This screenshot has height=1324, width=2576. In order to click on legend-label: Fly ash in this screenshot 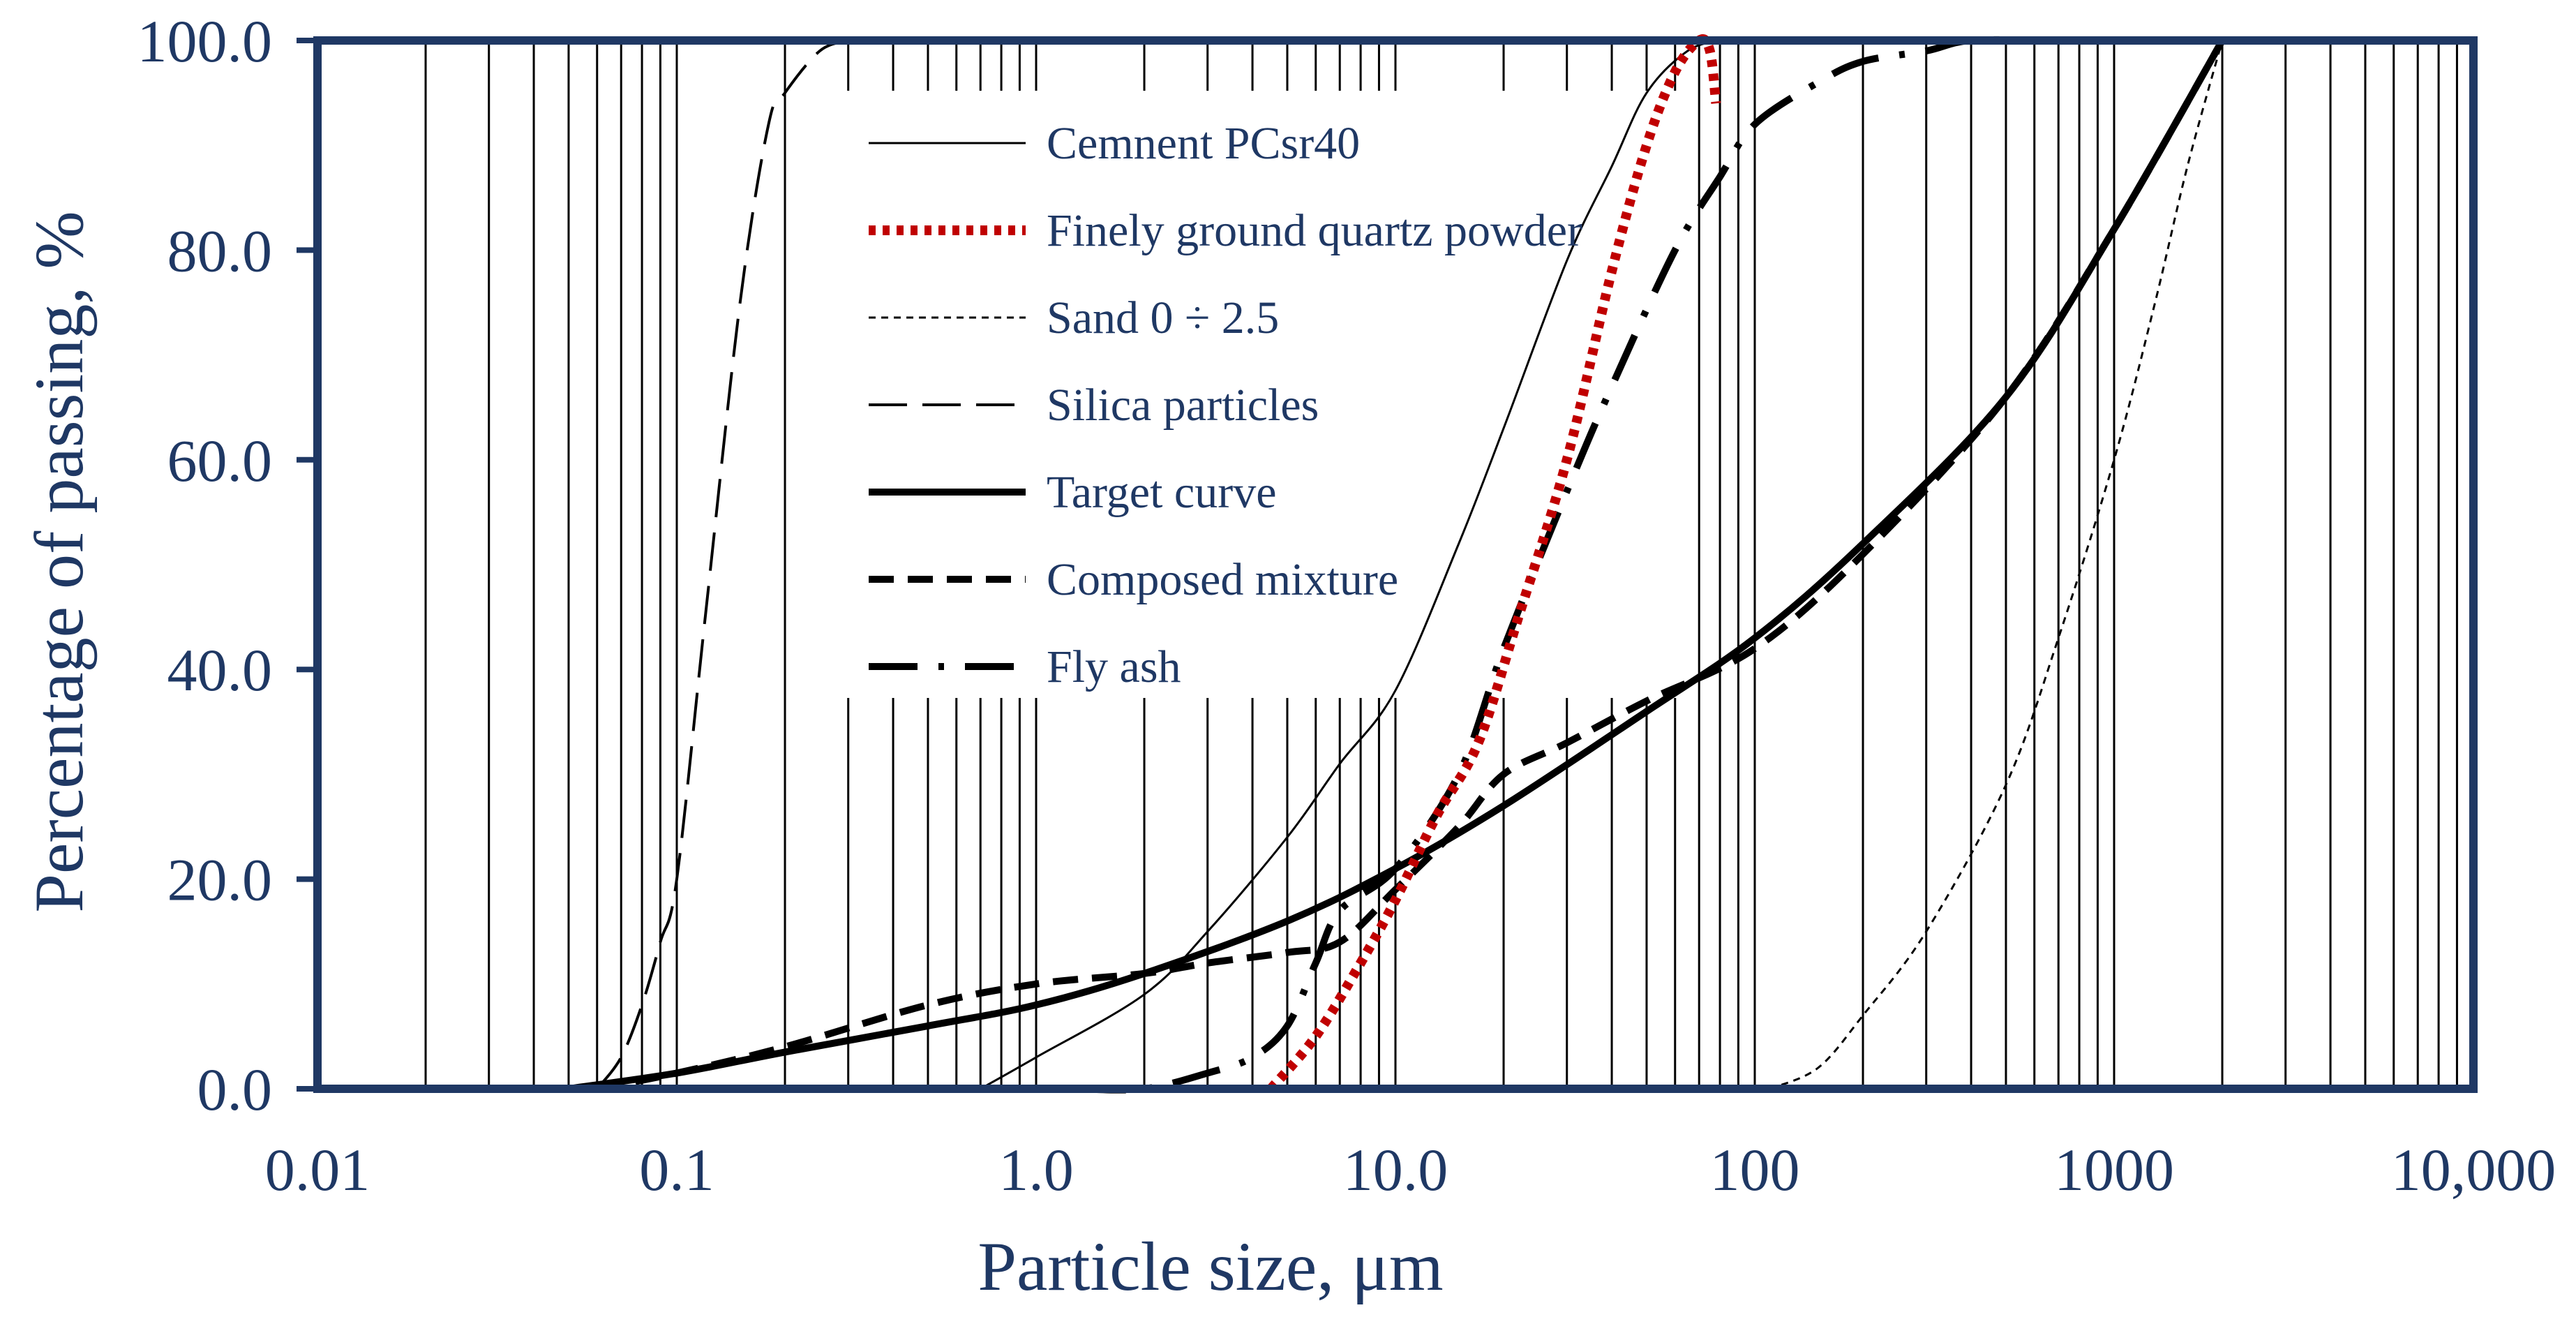, I will do `click(1114, 666)`.